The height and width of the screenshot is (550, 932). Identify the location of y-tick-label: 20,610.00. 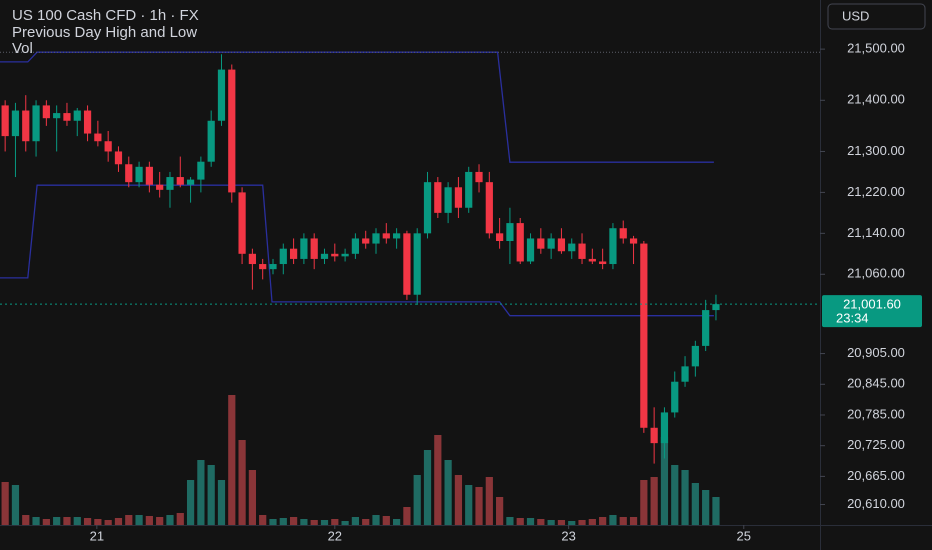
(876, 503).